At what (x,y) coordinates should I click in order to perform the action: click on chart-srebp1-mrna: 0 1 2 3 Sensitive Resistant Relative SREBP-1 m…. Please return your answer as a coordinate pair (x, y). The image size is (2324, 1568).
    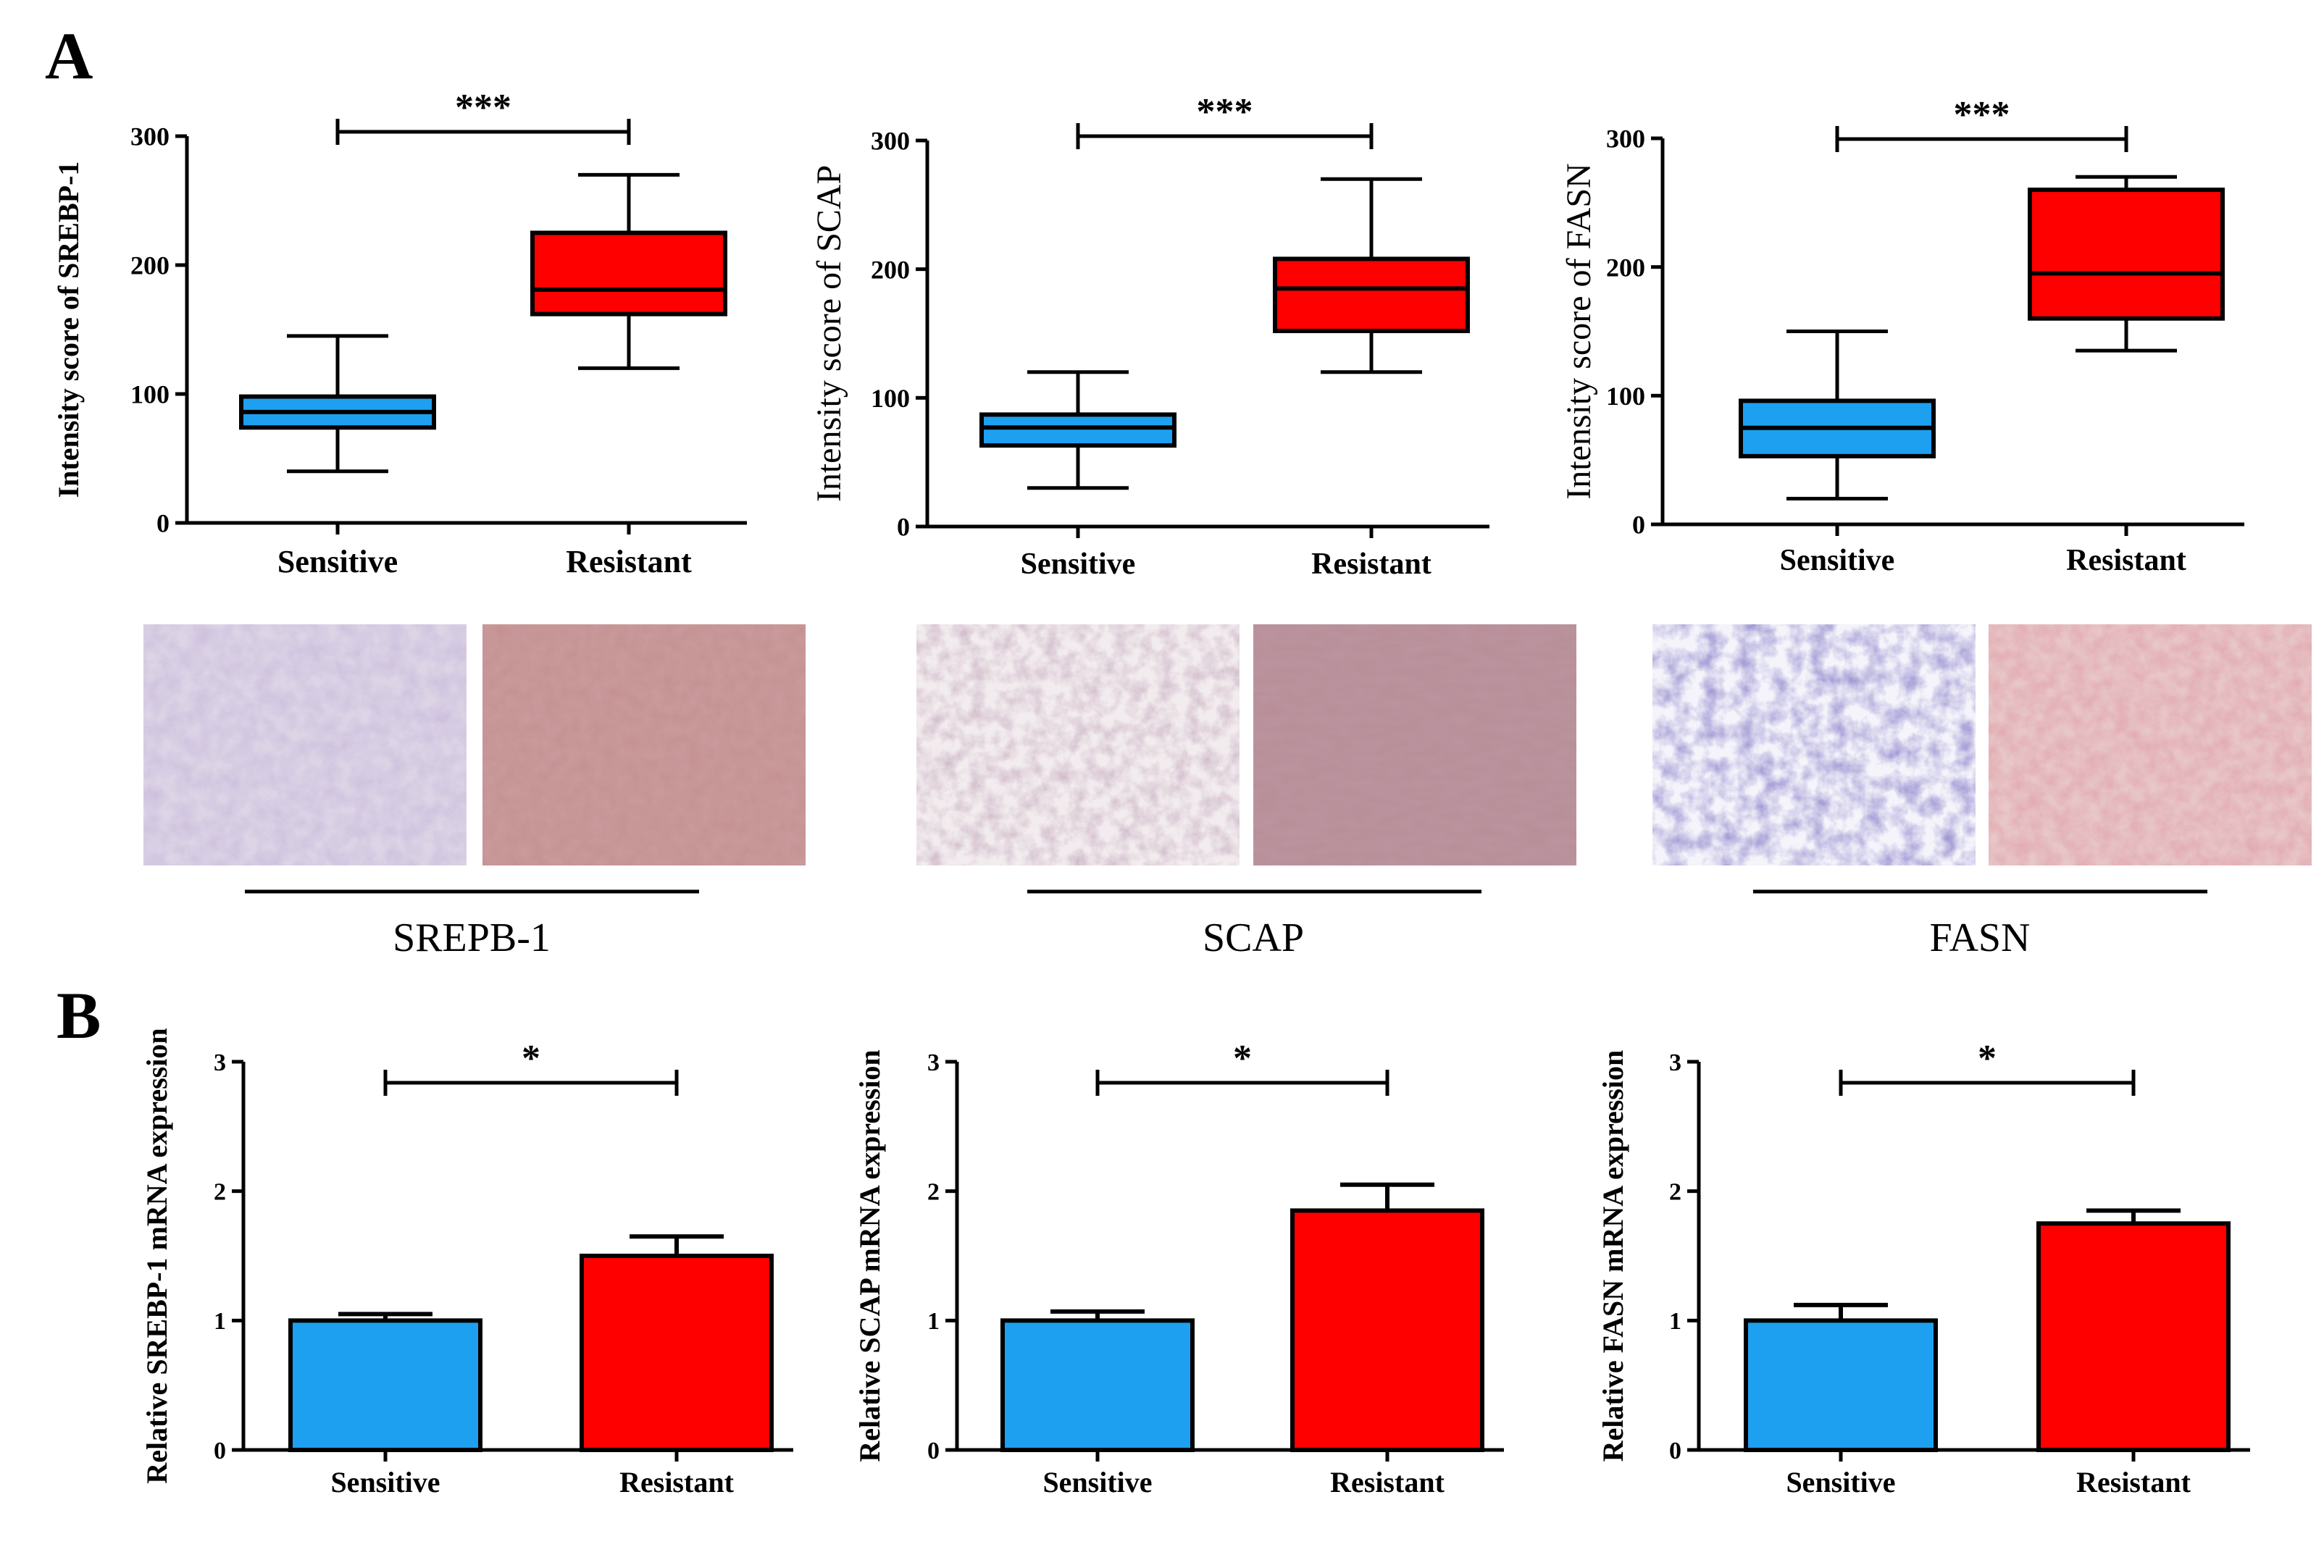
    Looking at the image, I should click on (467, 1263).